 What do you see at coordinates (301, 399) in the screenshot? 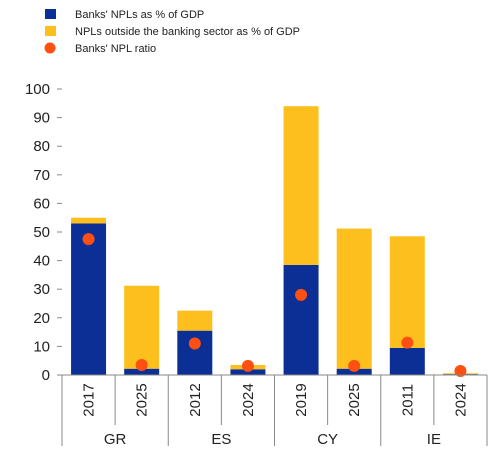
I see `x-category-label: 2019` at bounding box center [301, 399].